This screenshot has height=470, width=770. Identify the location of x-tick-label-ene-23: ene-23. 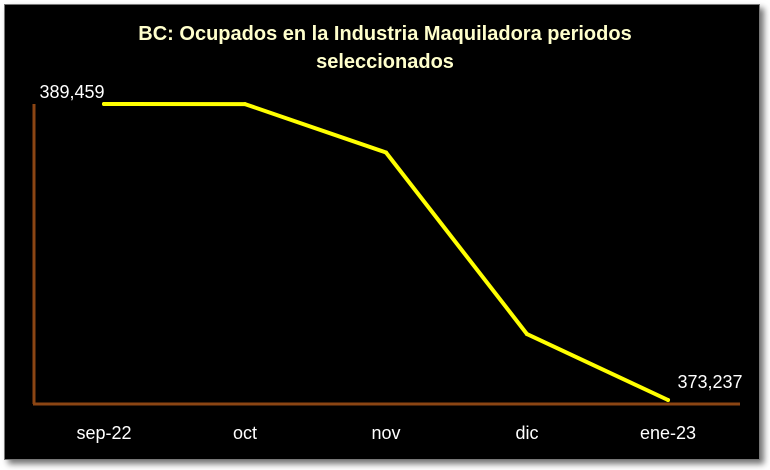
(668, 433).